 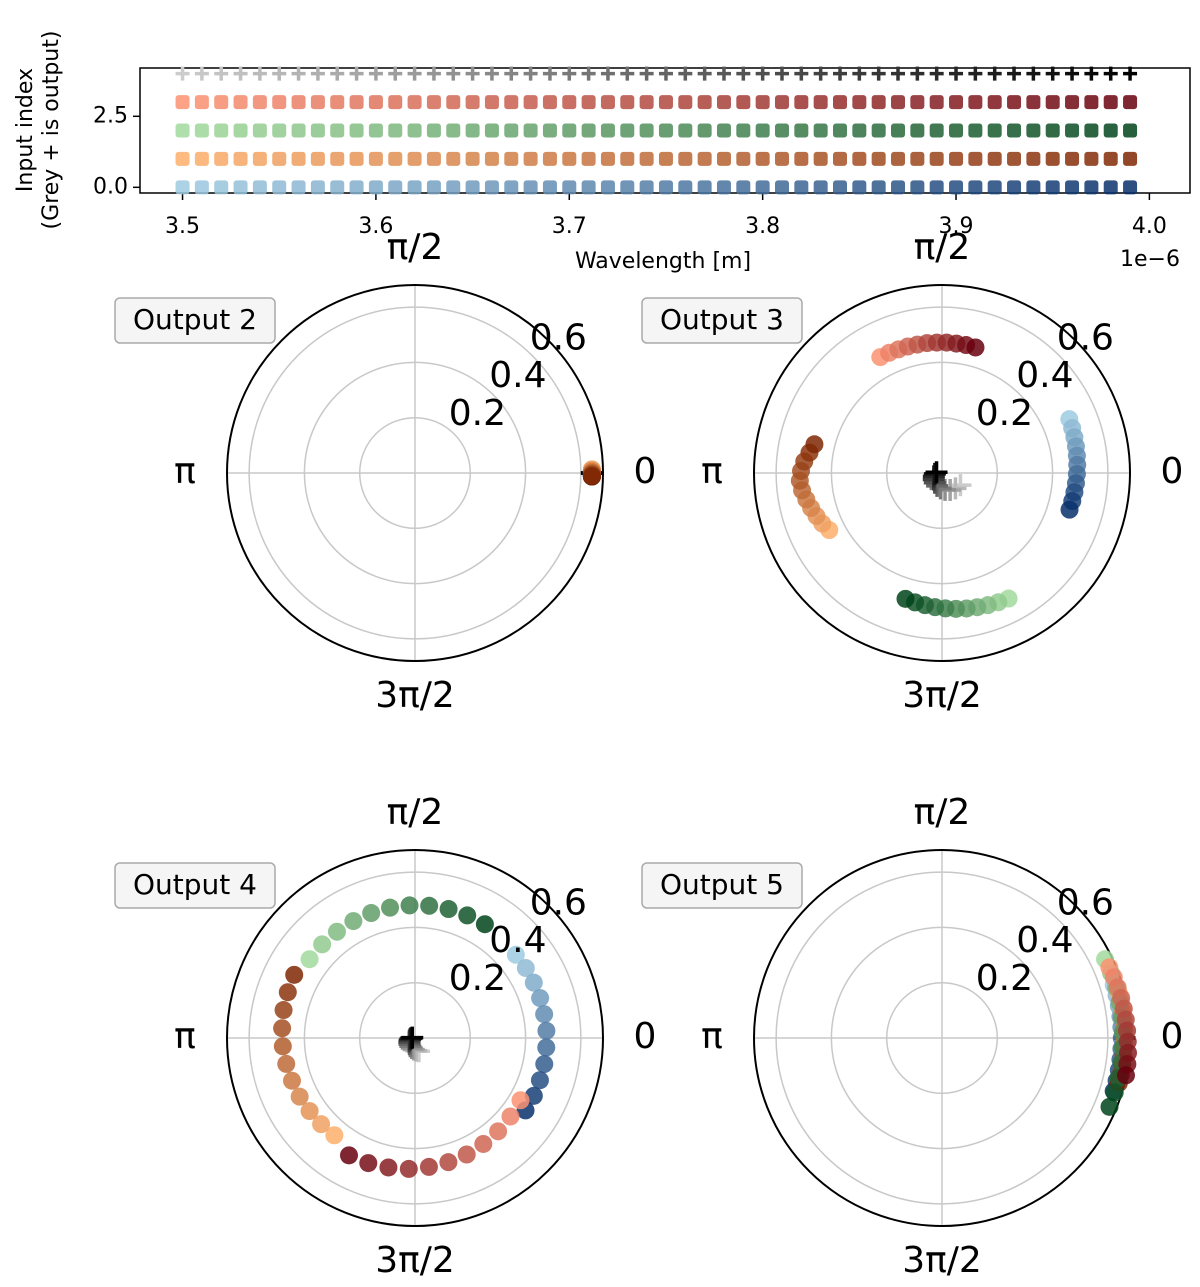 What do you see at coordinates (185, 471) in the screenshot?
I see `theta-tick-label: π` at bounding box center [185, 471].